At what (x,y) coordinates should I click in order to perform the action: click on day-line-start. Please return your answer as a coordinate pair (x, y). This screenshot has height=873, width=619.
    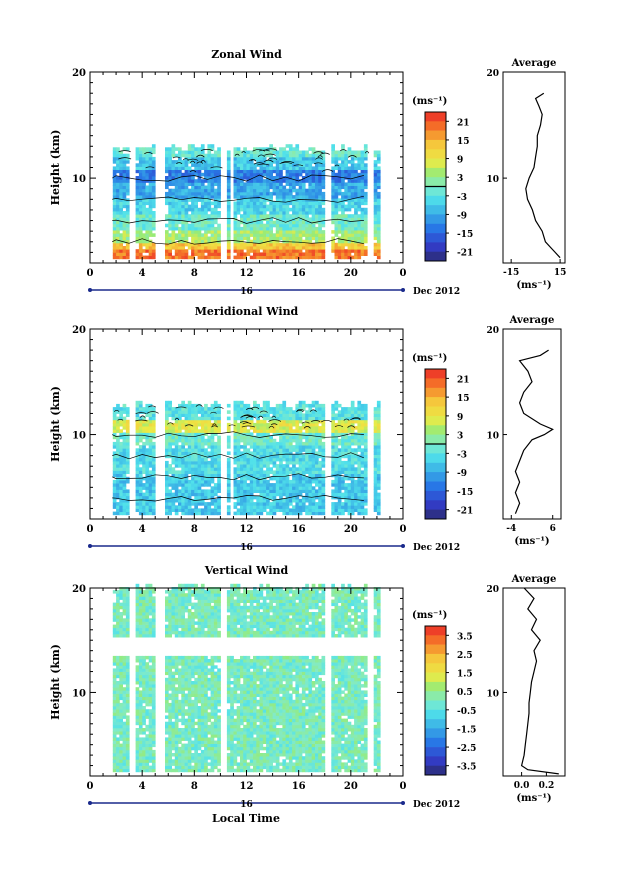
    Looking at the image, I should click on (90, 546).